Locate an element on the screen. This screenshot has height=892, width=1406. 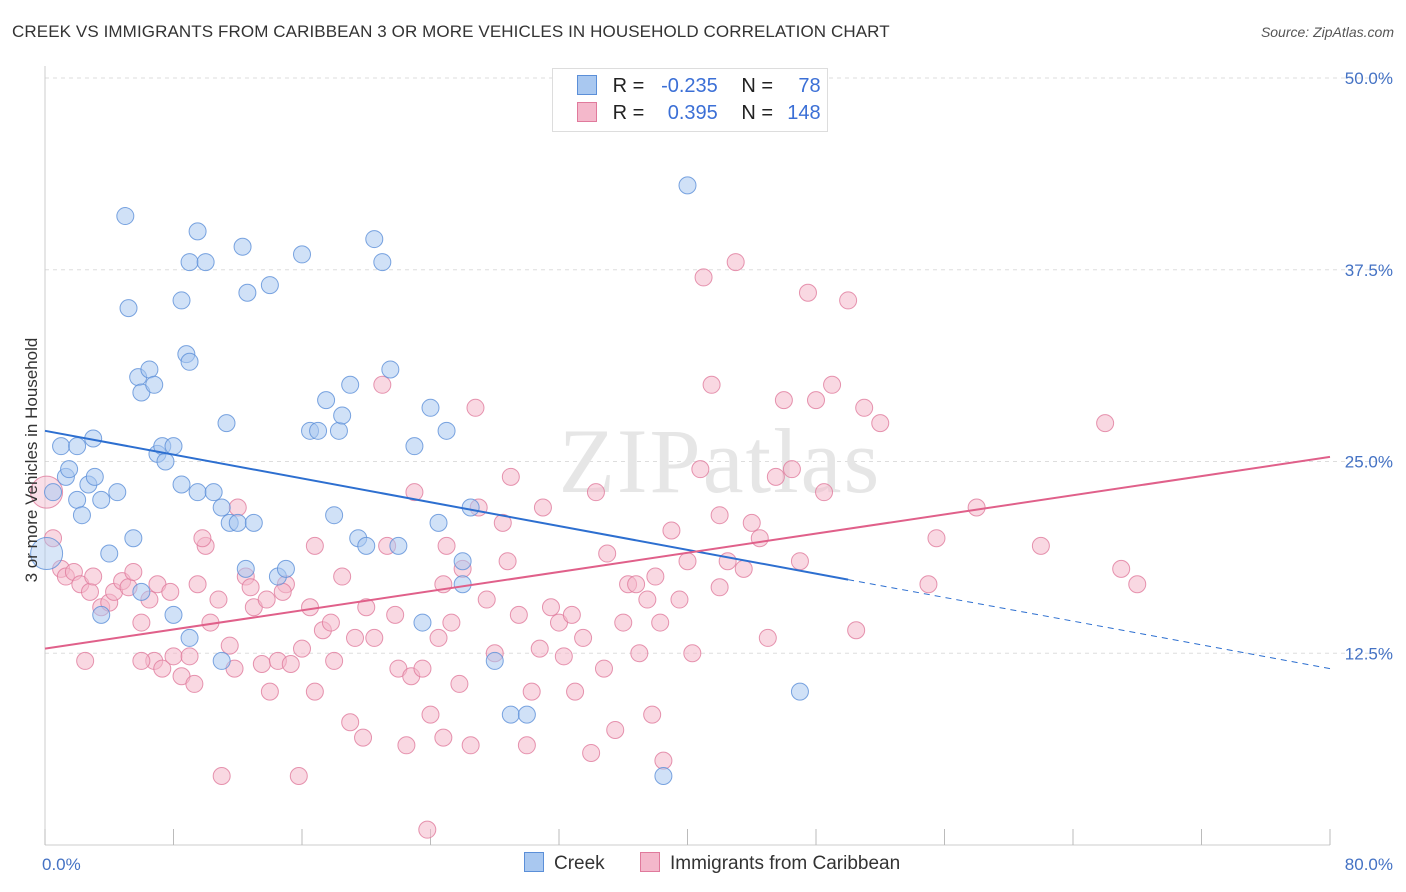
bottom-legend-caribbean-label: Immigrants from Caribbean is located at coordinates (785, 863).